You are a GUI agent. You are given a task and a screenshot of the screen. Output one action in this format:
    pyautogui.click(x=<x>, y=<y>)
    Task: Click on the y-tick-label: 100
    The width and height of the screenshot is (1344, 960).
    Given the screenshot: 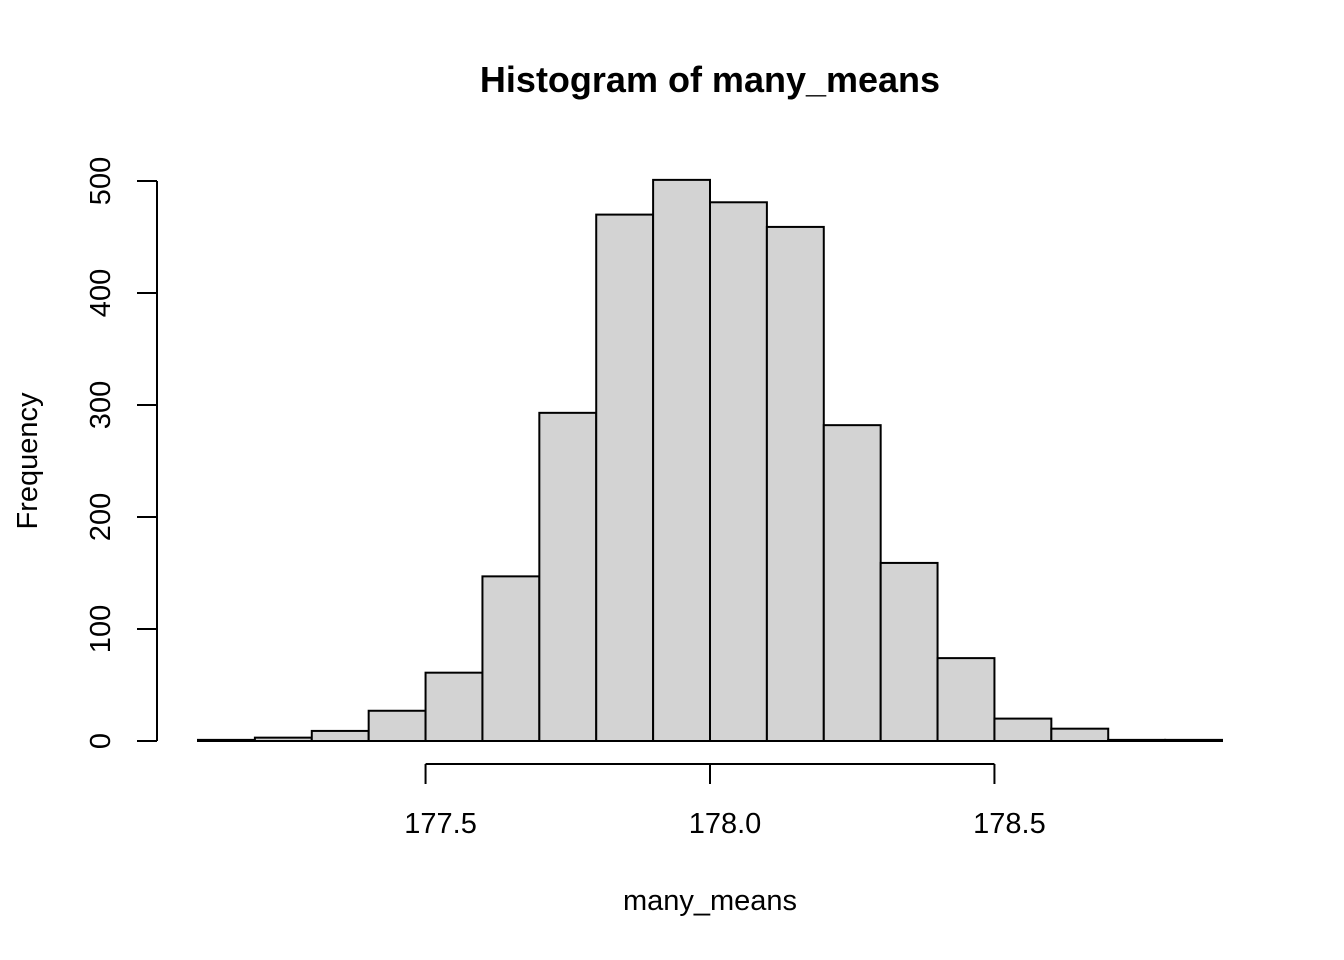 What is the action you would take?
    pyautogui.click(x=101, y=629)
    